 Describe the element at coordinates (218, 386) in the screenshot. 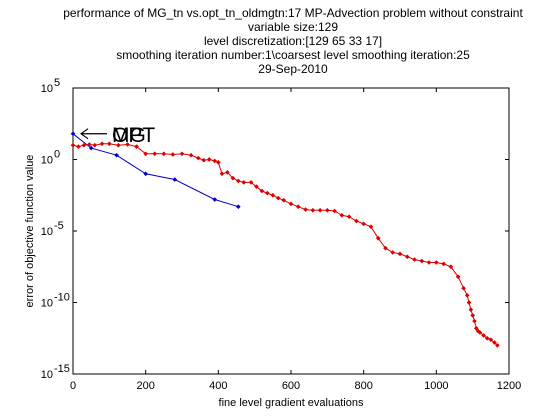

I see `x-tick-label: 400` at that location.